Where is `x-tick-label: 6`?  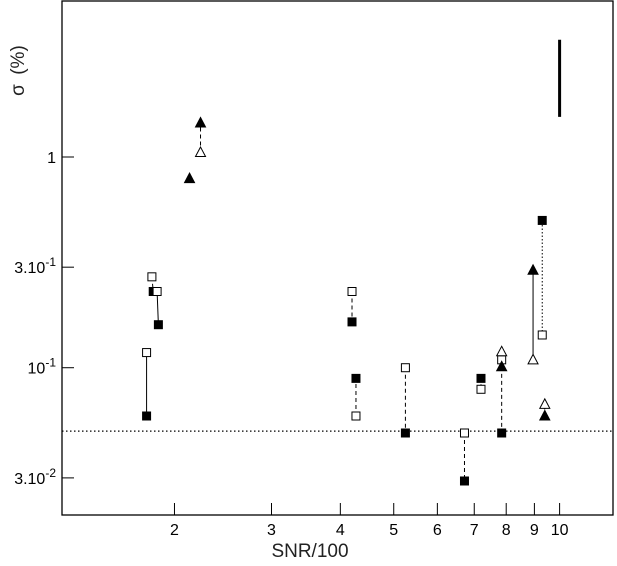 x-tick-label: 6 is located at coordinates (437, 530).